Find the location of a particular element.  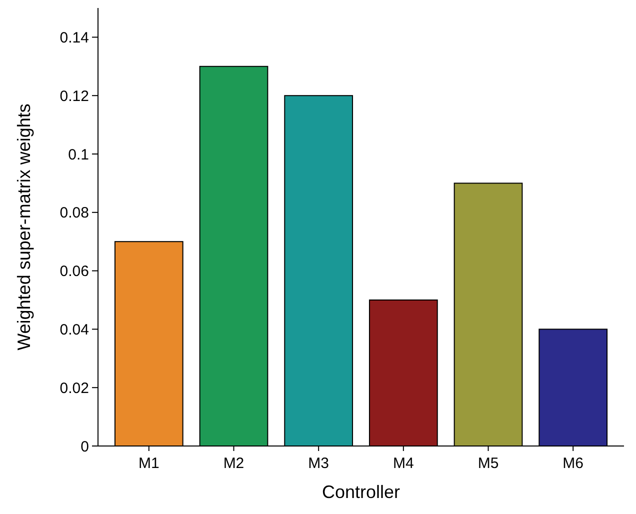

x-axis-title: Controller is located at coordinates (361, 492).